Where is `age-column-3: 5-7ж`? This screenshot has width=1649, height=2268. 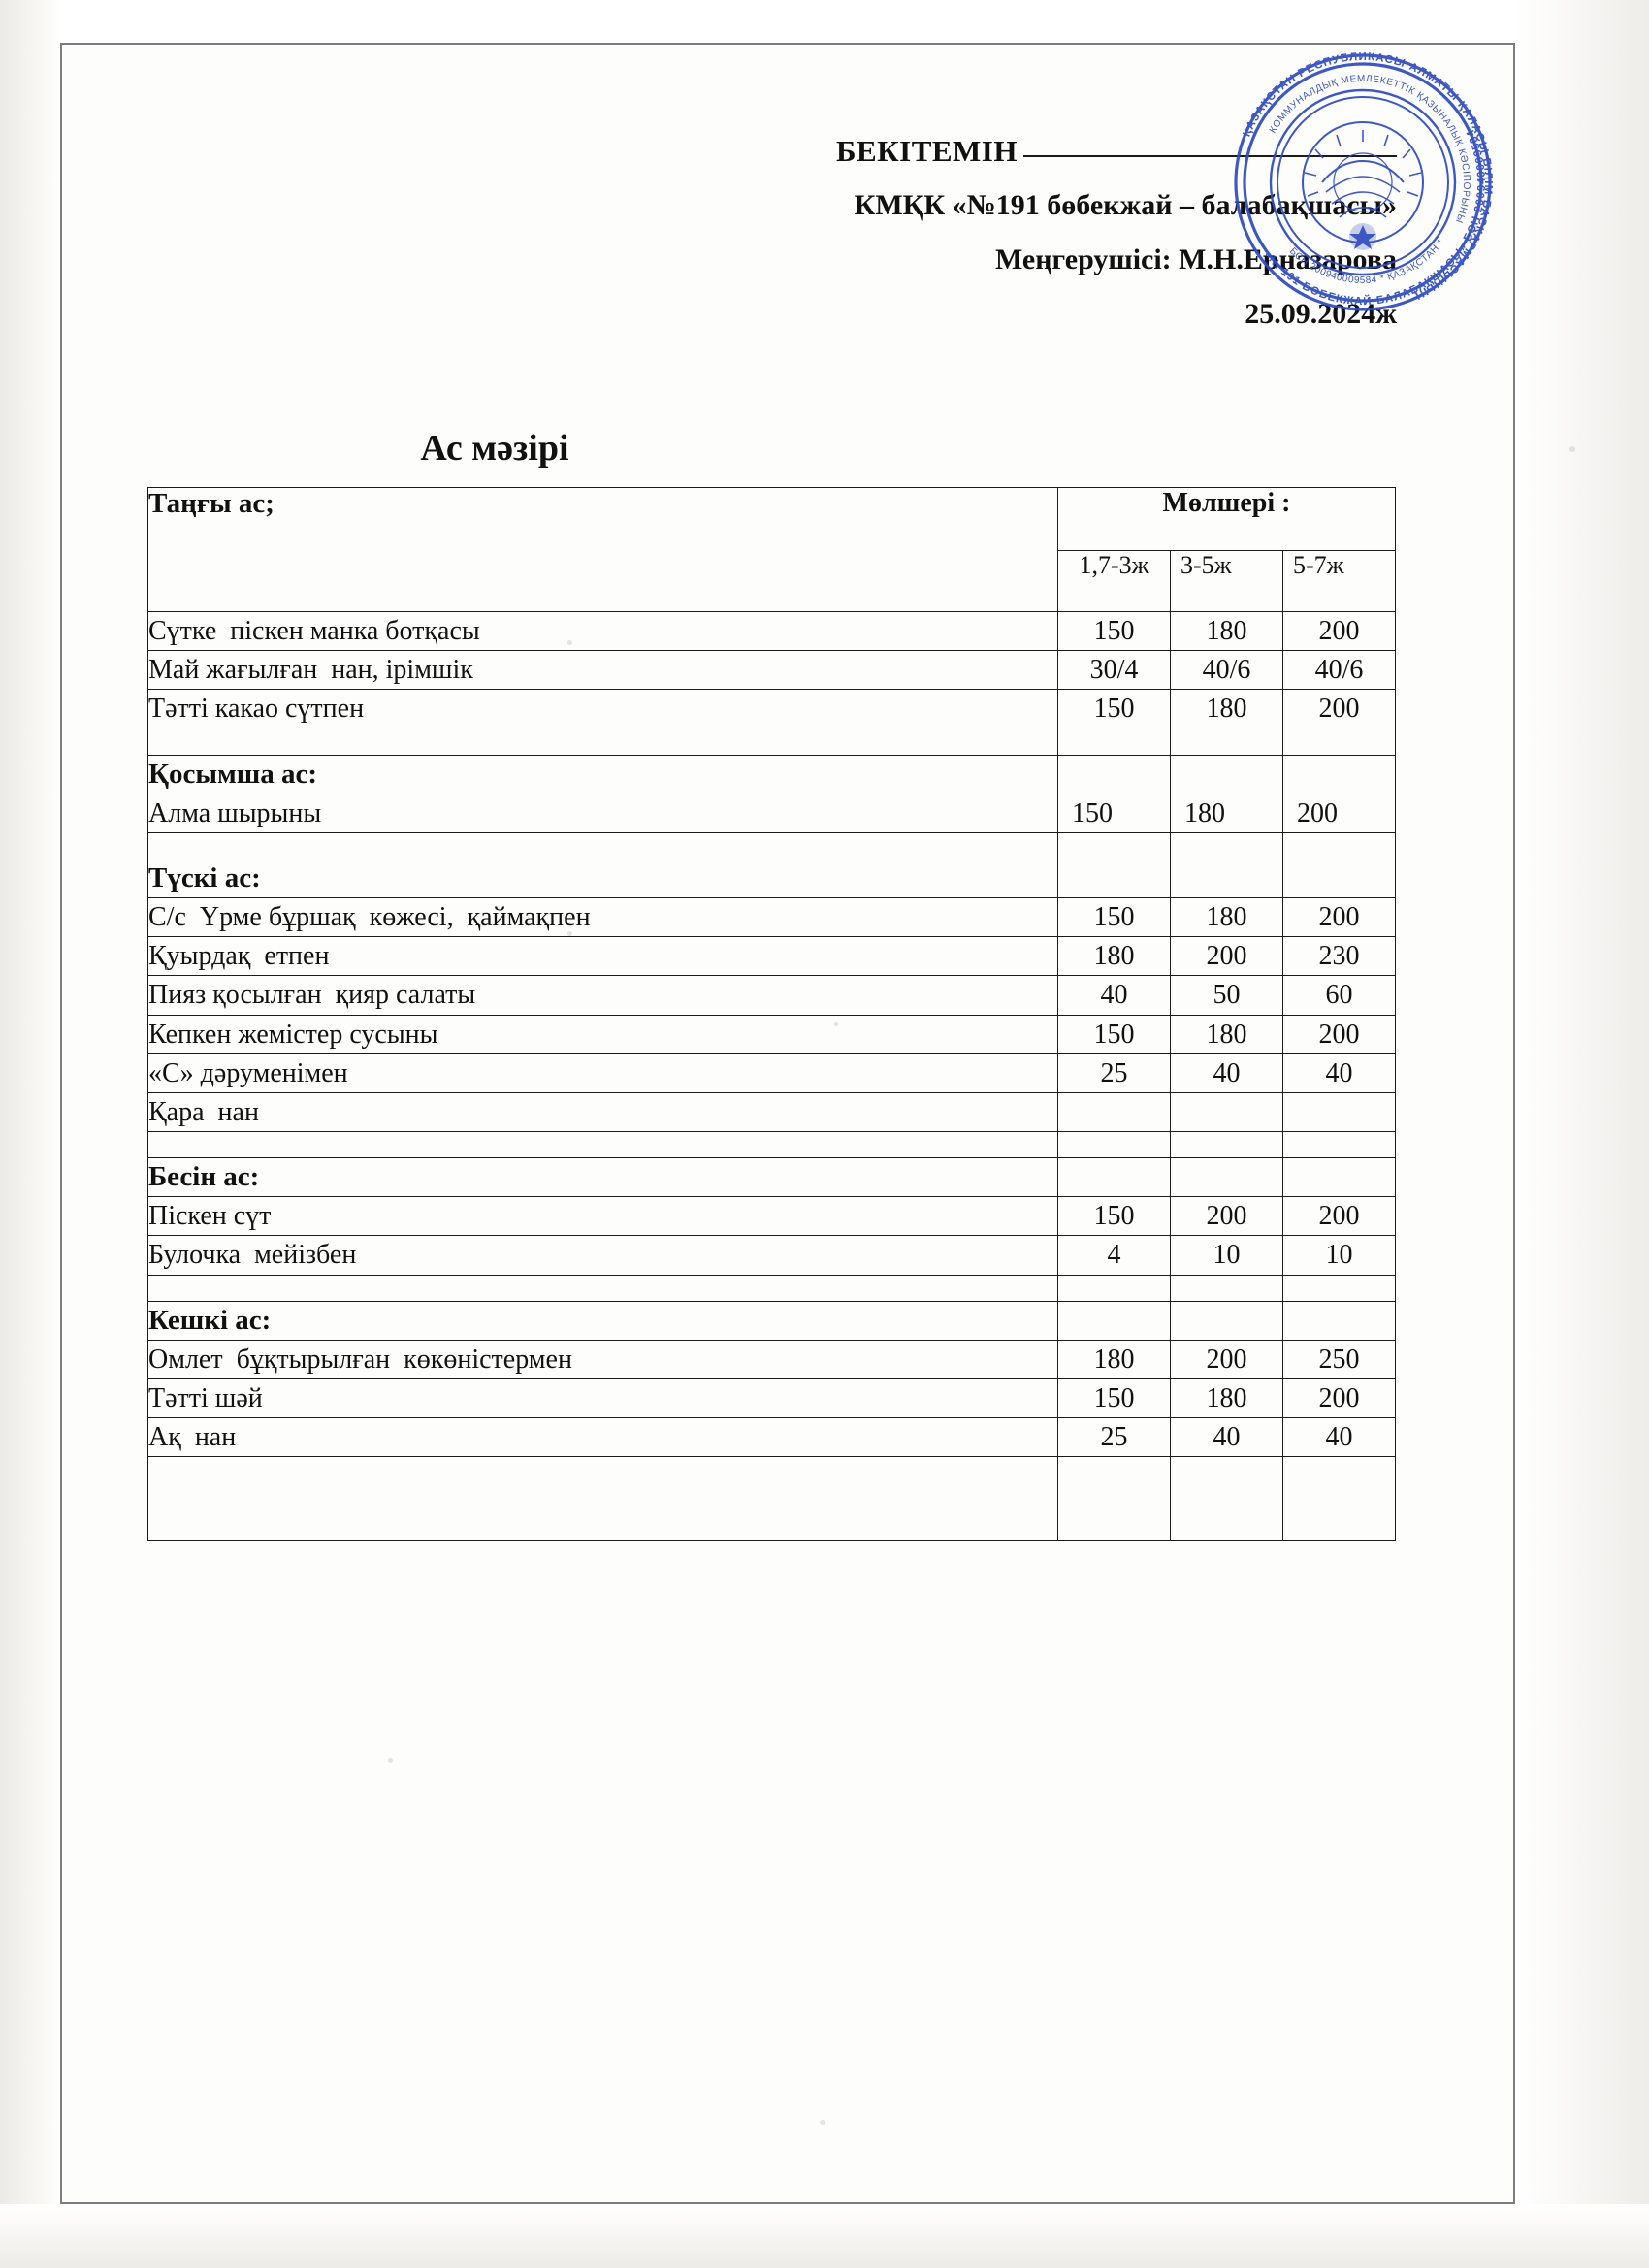 age-column-3: 5-7ж is located at coordinates (1339, 581).